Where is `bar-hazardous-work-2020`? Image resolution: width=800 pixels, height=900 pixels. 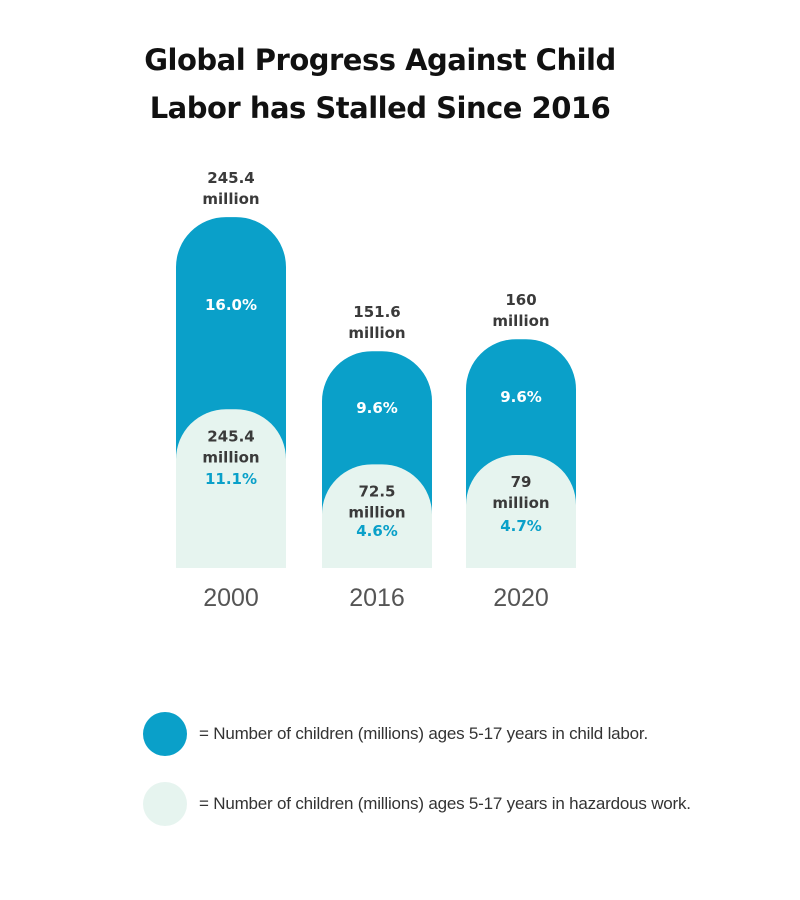 bar-hazardous-work-2020 is located at coordinates (521, 511).